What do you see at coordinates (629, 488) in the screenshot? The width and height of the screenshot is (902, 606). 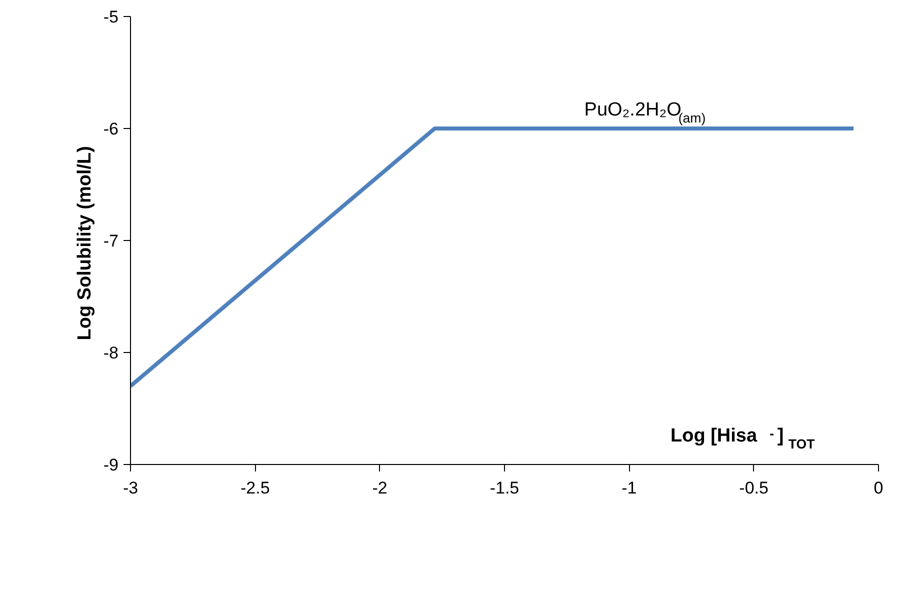 I see `x-tick-label: -1` at bounding box center [629, 488].